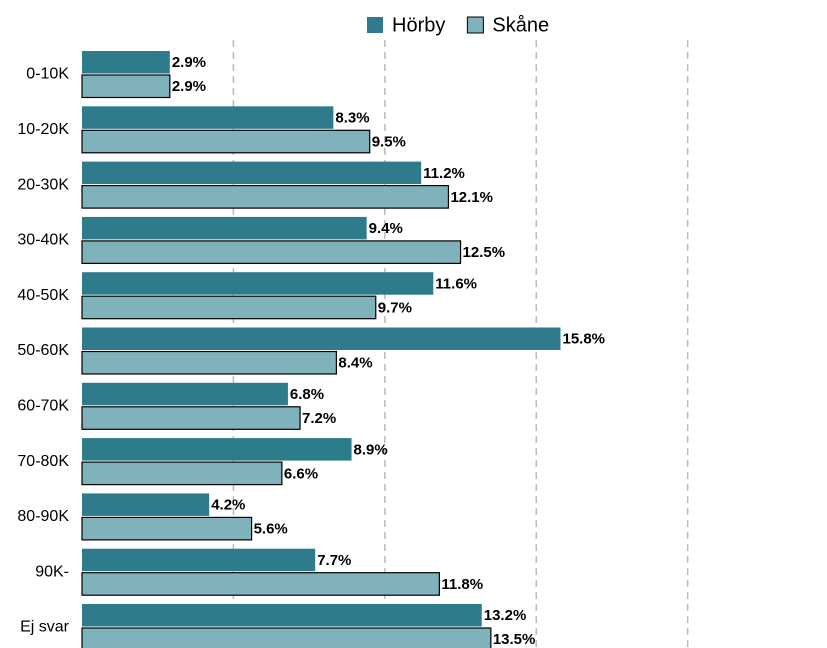 Image resolution: width=827 pixels, height=648 pixels. I want to click on y-tick-label: 10-20K, so click(43, 129).